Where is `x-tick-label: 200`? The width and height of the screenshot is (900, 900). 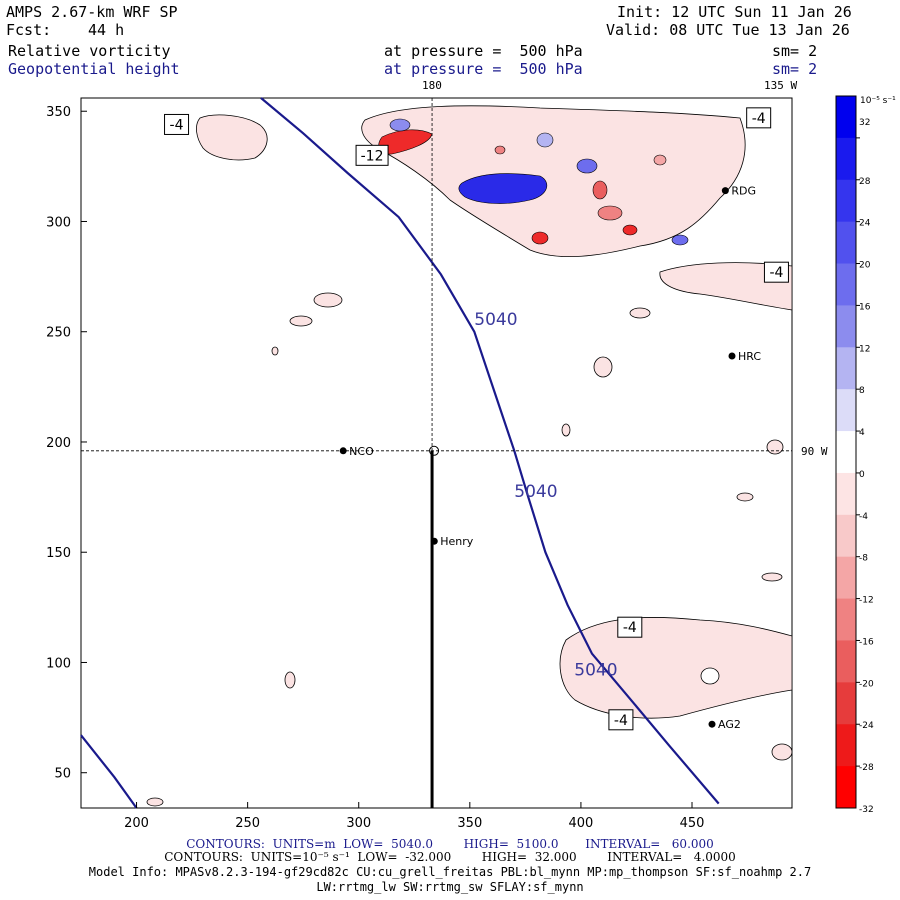
x-tick-label: 200 is located at coordinates (136, 823).